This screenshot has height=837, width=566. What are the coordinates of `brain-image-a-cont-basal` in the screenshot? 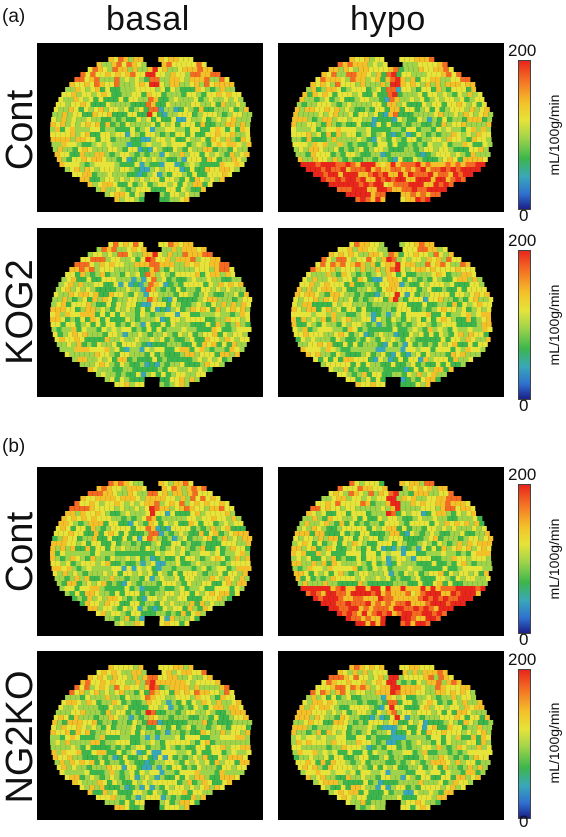 It's located at (150, 127).